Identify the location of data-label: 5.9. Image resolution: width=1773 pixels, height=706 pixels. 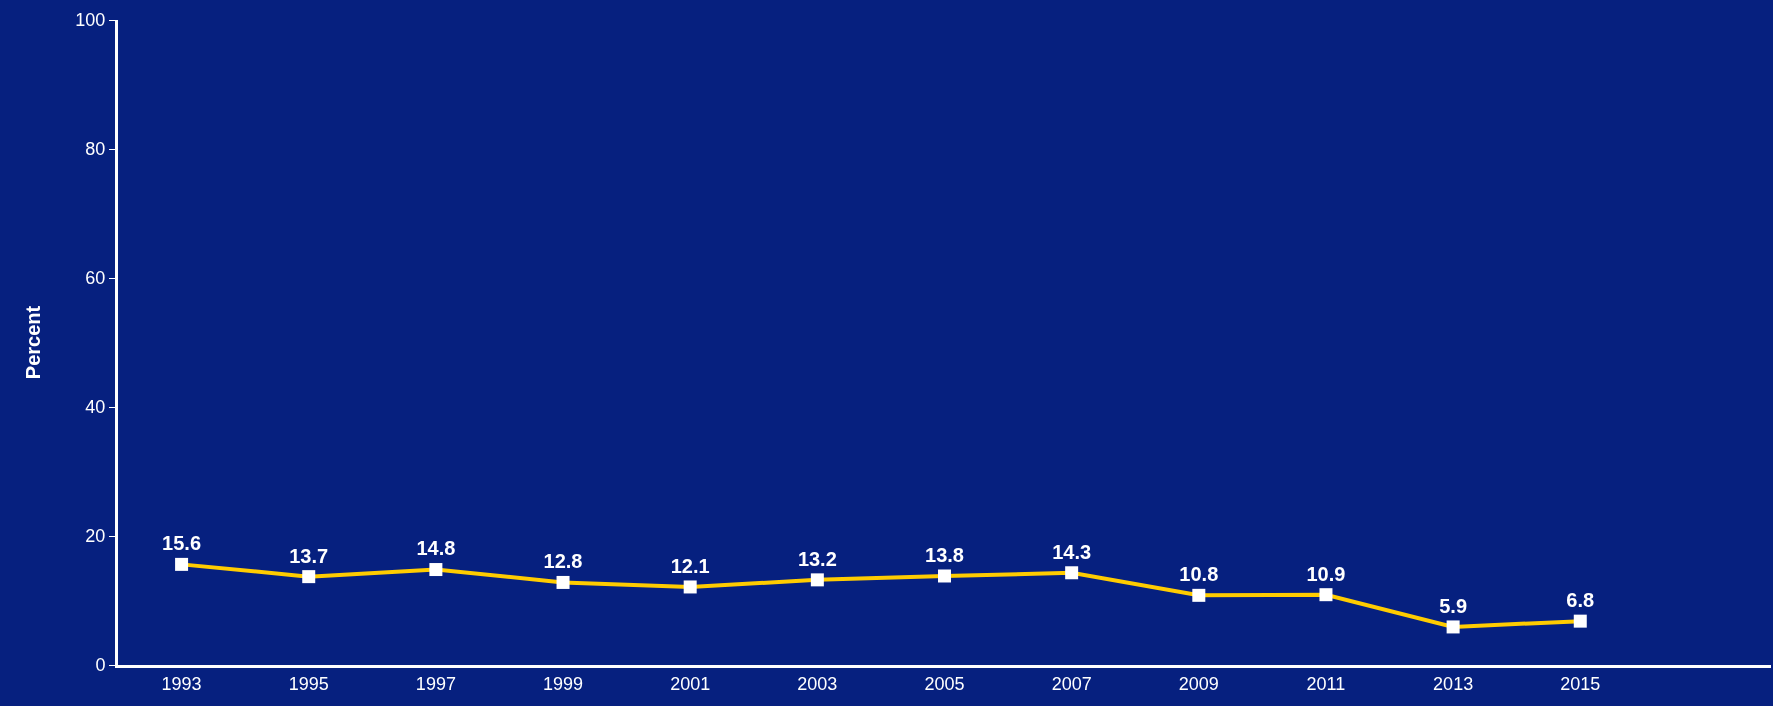
(1453, 605).